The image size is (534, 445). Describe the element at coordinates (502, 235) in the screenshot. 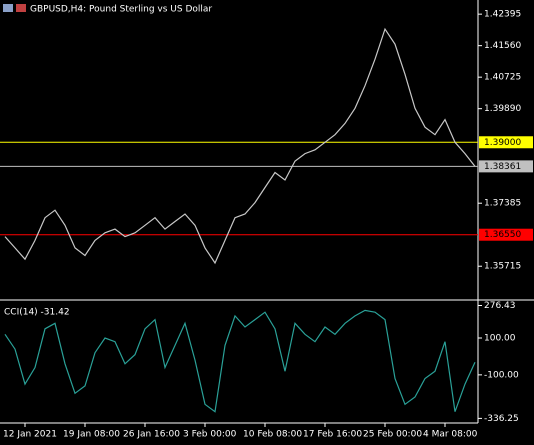

I see `price-level-label: 1.36550` at that location.